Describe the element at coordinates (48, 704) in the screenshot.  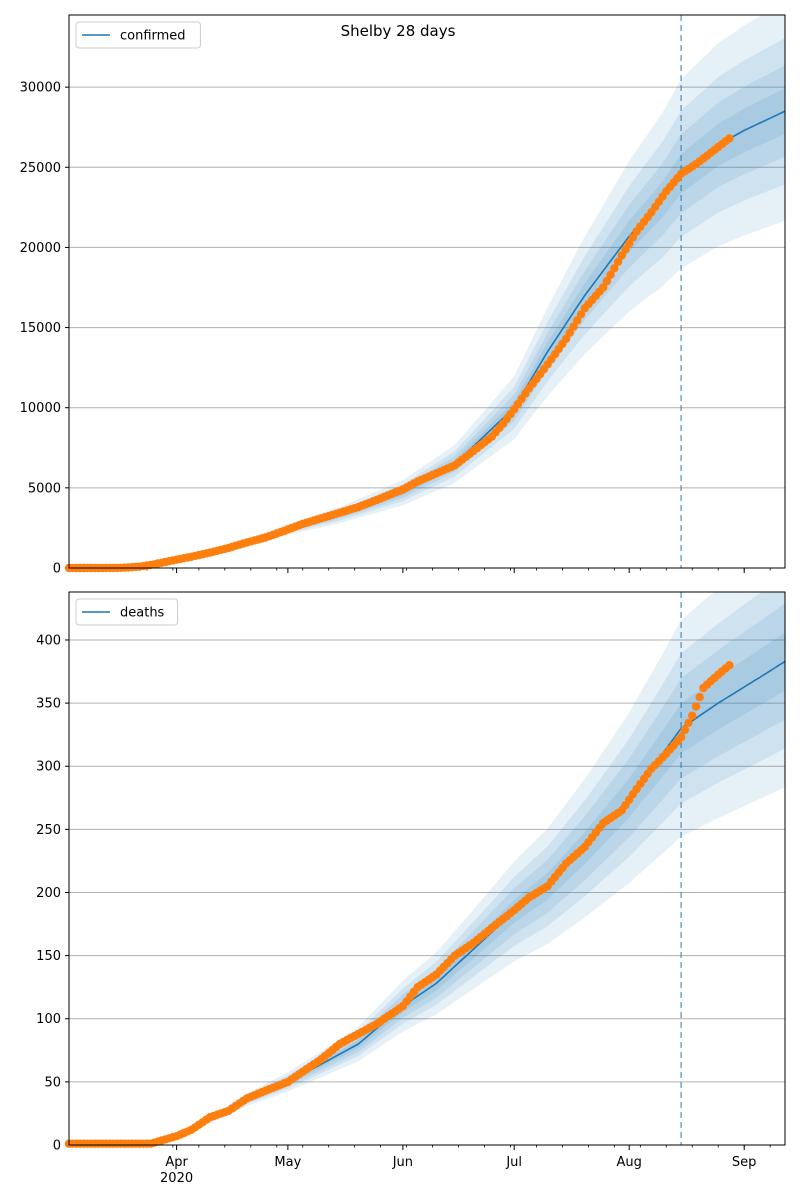
I see `y-tick-label: 350` at that location.